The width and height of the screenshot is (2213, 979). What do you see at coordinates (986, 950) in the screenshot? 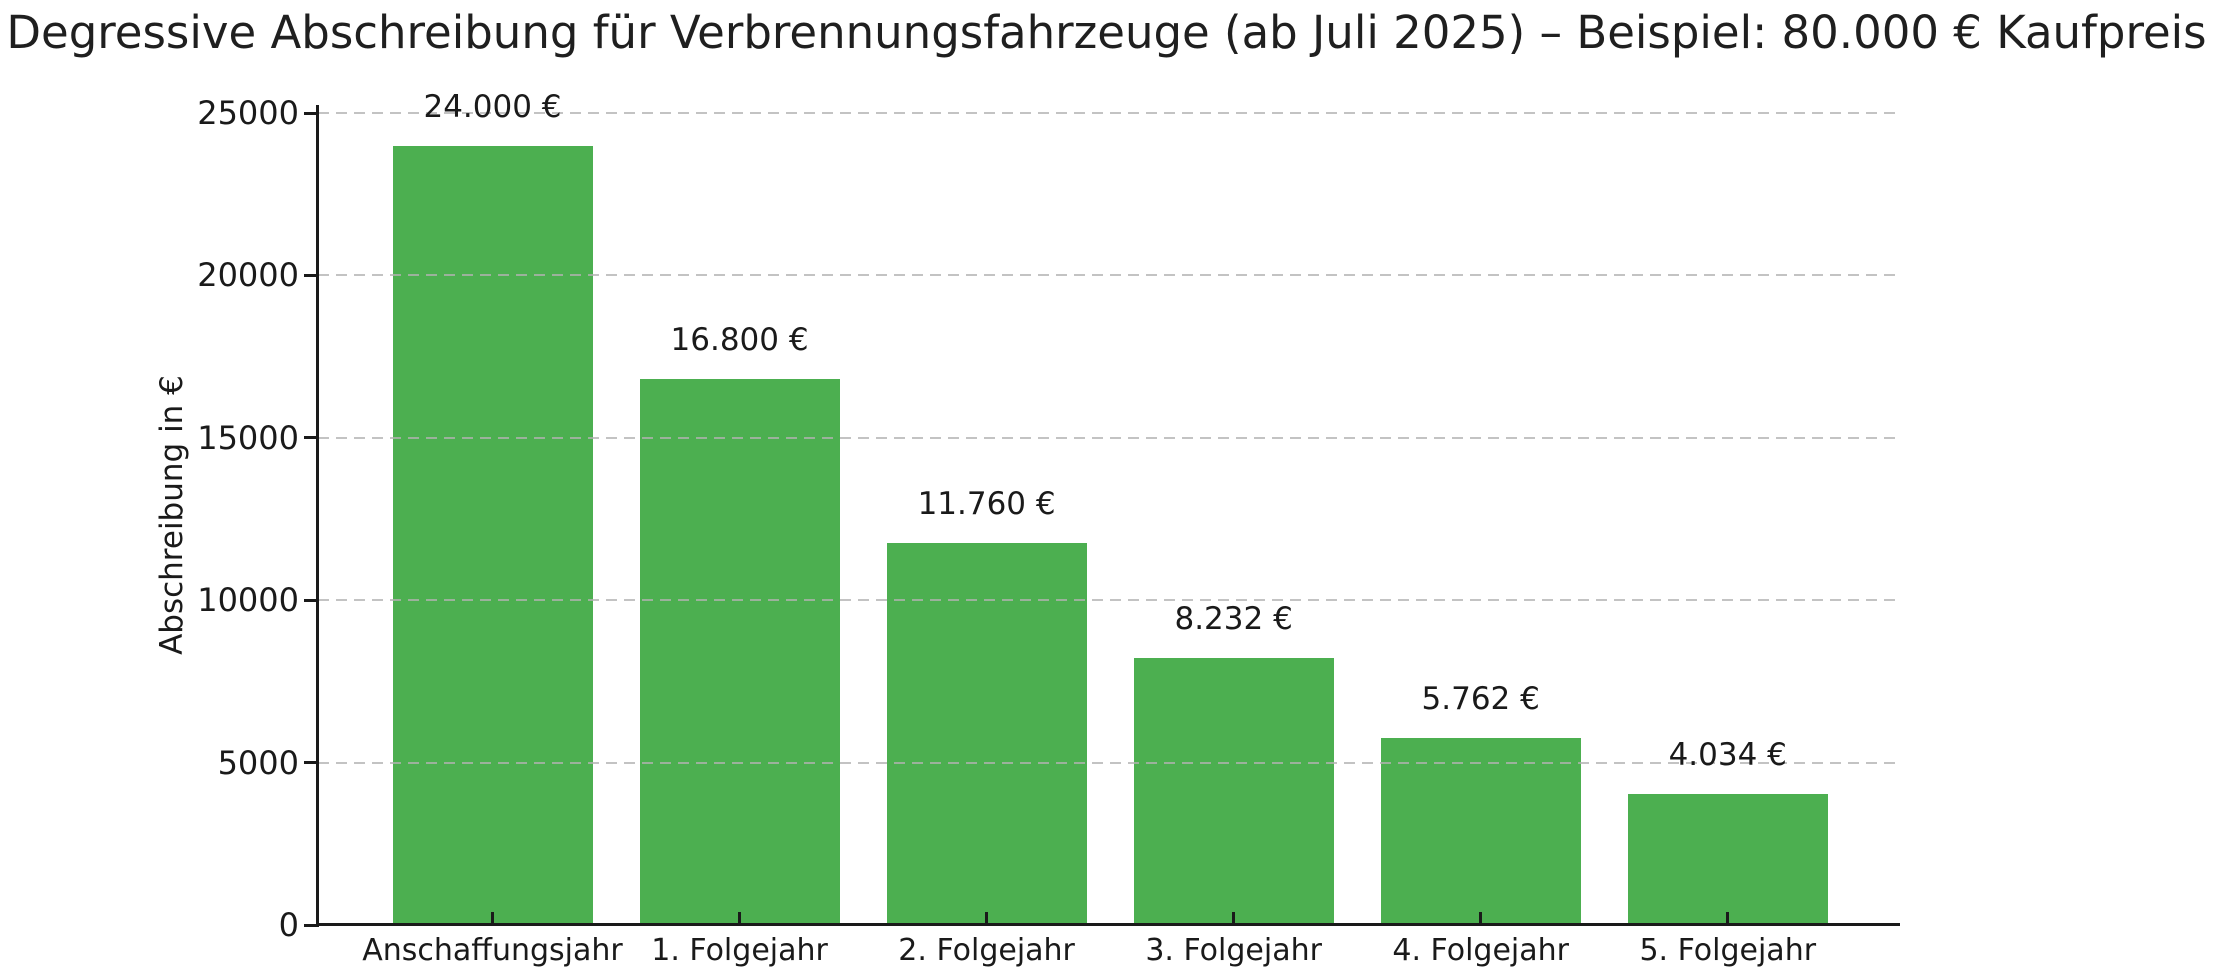
I see `x-tick-label: 2. Folgejahr` at bounding box center [986, 950].